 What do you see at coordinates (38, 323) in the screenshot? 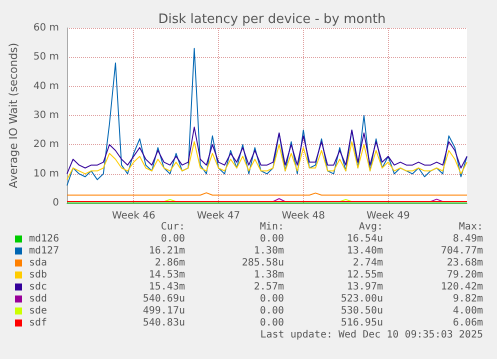
I see `legend-label: sdf` at bounding box center [38, 323].